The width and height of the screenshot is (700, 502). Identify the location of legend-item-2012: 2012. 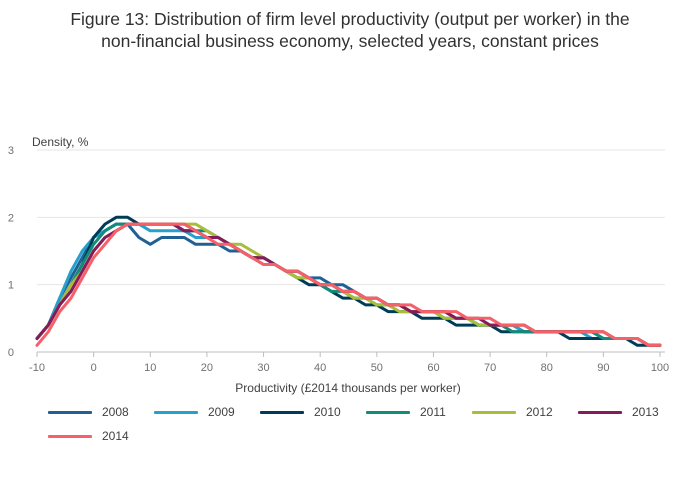
(512, 412).